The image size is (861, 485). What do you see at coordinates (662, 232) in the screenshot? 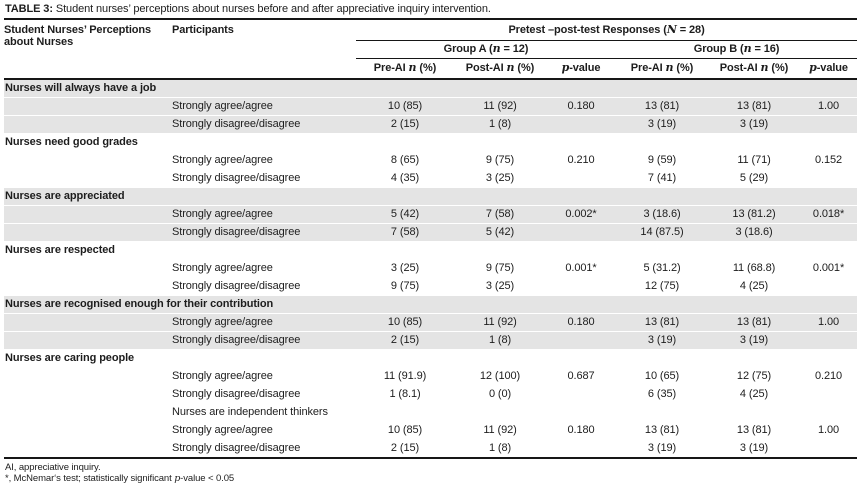
I see `value-cell: 14 (87.5)` at bounding box center [662, 232].